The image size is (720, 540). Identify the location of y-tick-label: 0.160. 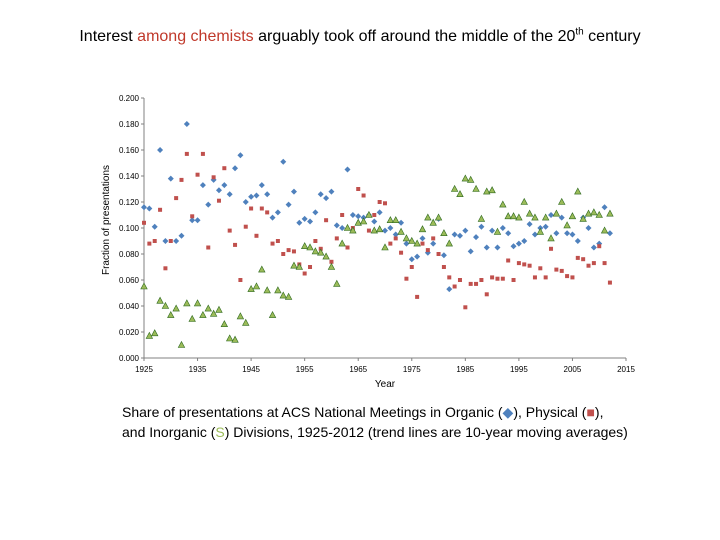
(129, 150).